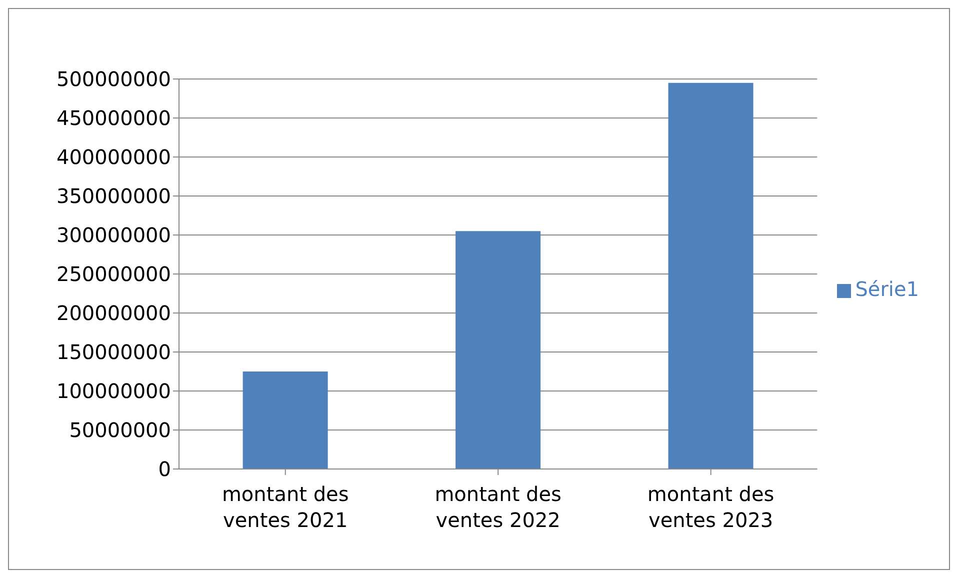 Image resolution: width=957 pixels, height=578 pixels. I want to click on x-tick-label: montant des ventes 2023, so click(710, 507).